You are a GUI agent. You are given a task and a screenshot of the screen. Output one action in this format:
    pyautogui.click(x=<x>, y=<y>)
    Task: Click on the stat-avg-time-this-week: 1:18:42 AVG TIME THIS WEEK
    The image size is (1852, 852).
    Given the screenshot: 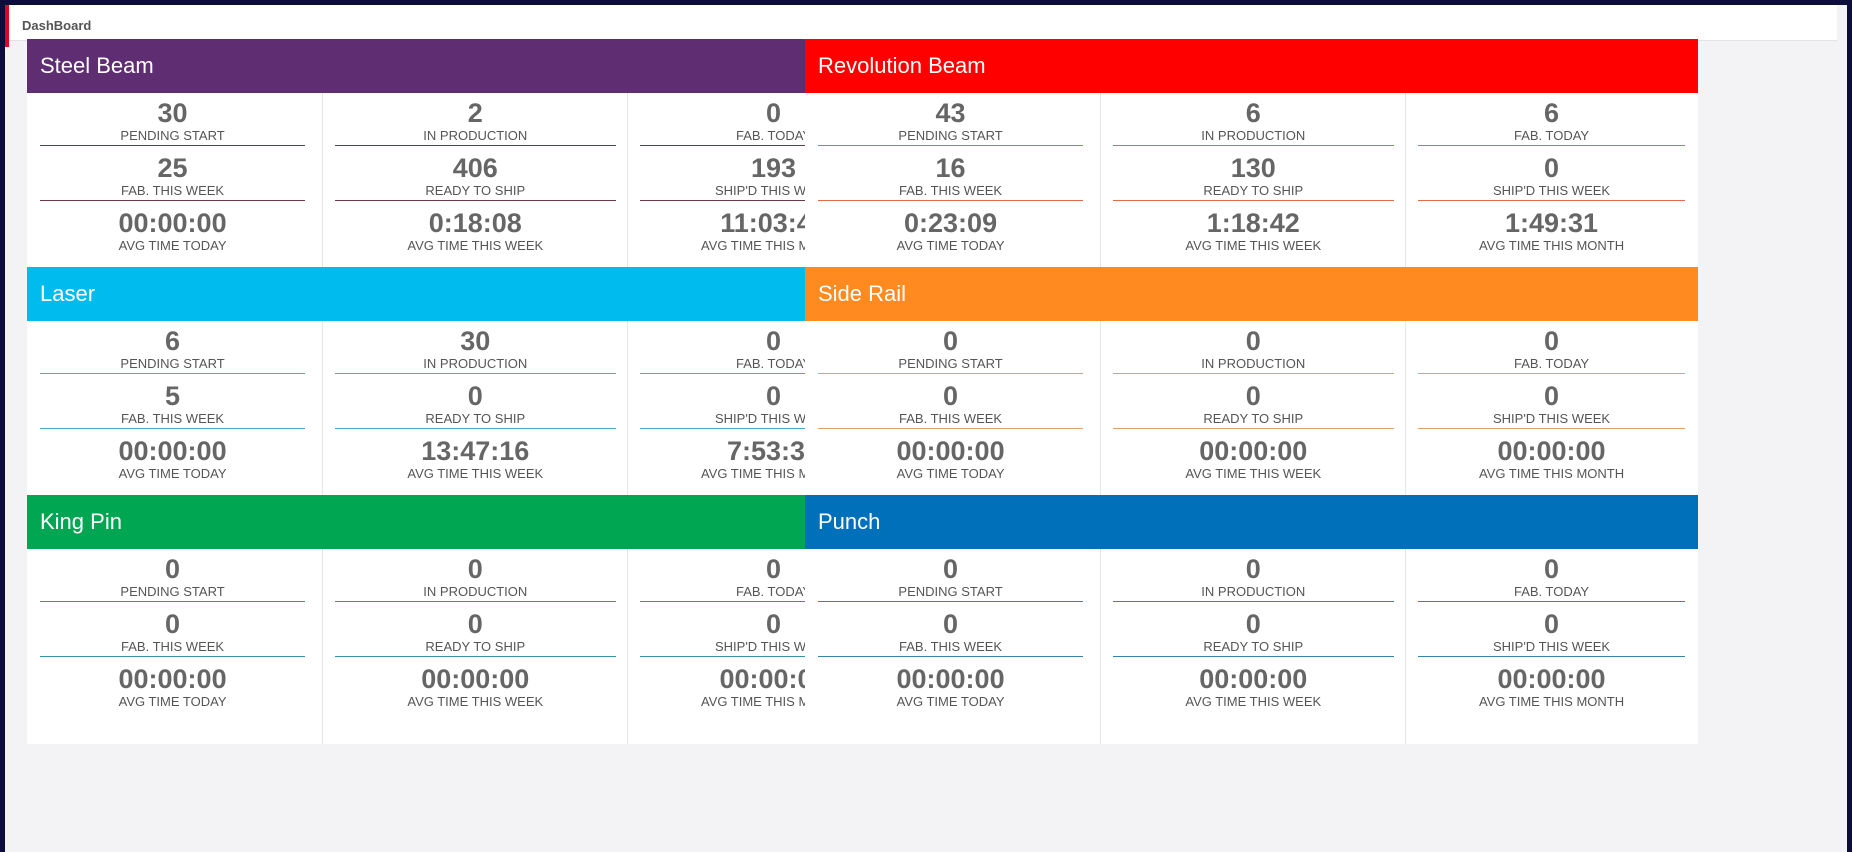 What is the action you would take?
    pyautogui.click(x=1253, y=235)
    